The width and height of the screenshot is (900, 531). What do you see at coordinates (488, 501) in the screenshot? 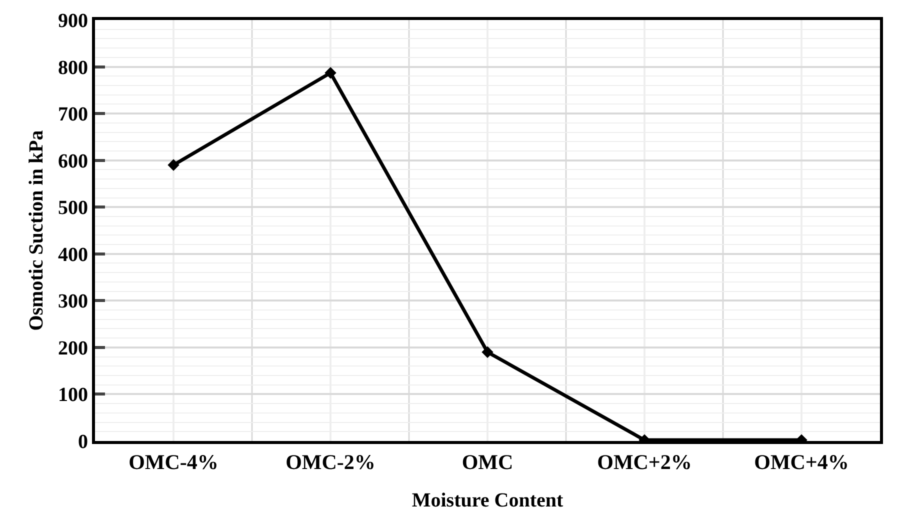
I see `x-axis-title: Moisture Content` at bounding box center [488, 501].